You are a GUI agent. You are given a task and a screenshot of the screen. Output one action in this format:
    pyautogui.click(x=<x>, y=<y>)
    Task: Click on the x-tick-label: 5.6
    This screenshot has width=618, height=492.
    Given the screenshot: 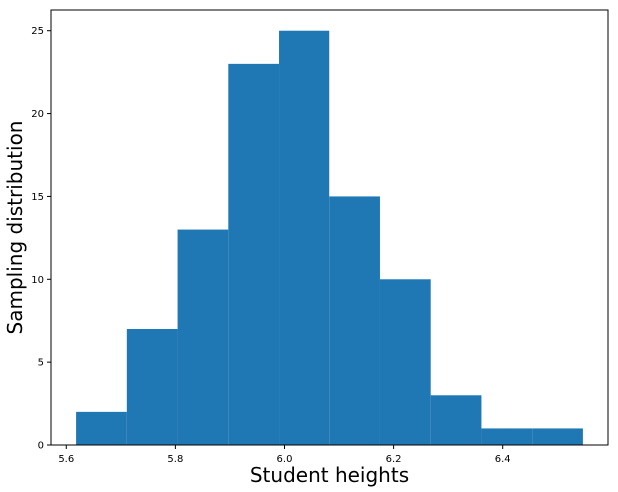 What is the action you would take?
    pyautogui.click(x=66, y=459)
    